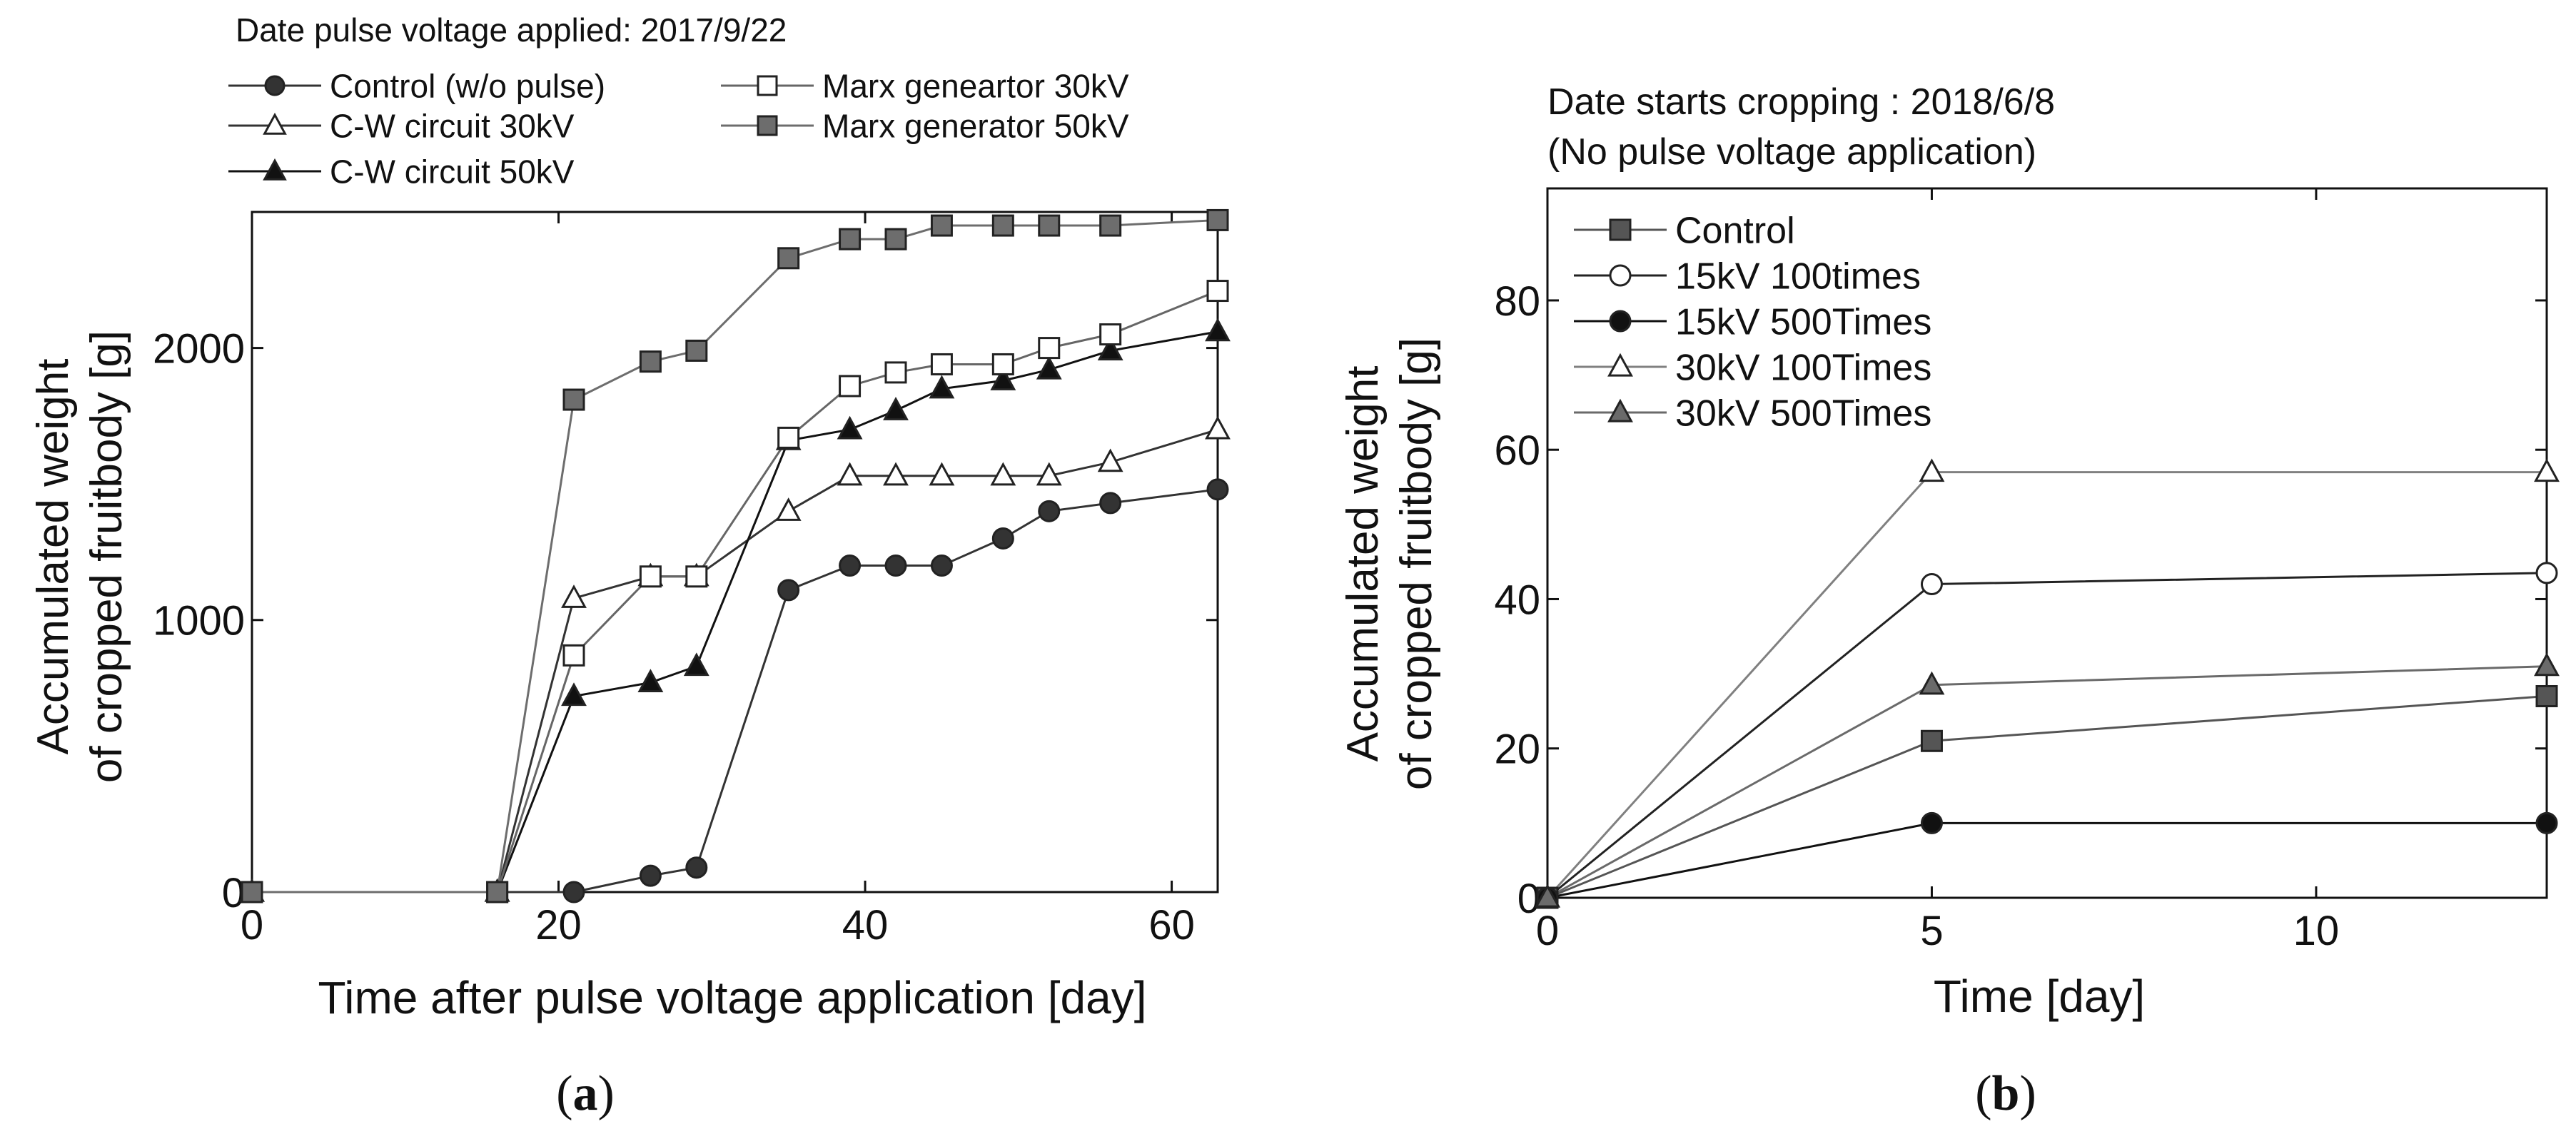  Describe the element at coordinates (511, 30) in the screenshot. I see `chart-a-title: Date pulse voltage applied: 2017/9/22` at that location.